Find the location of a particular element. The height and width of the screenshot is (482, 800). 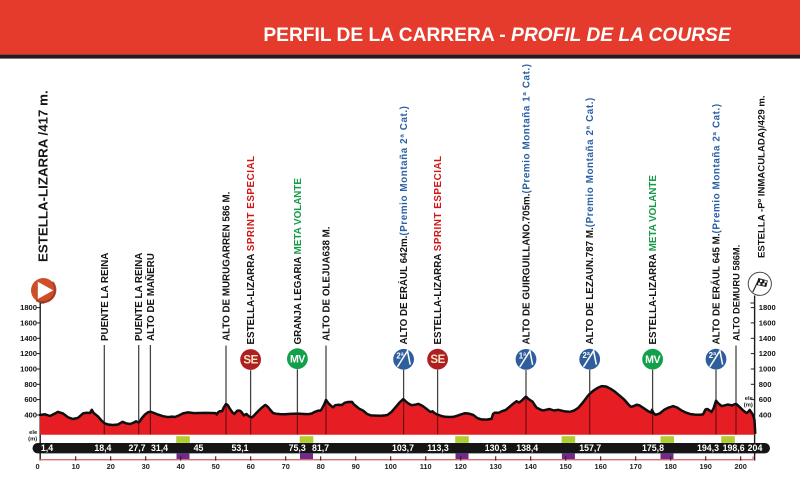

svg-text: ALTO DE OLEJUA638 M. is located at coordinates (327, 283).